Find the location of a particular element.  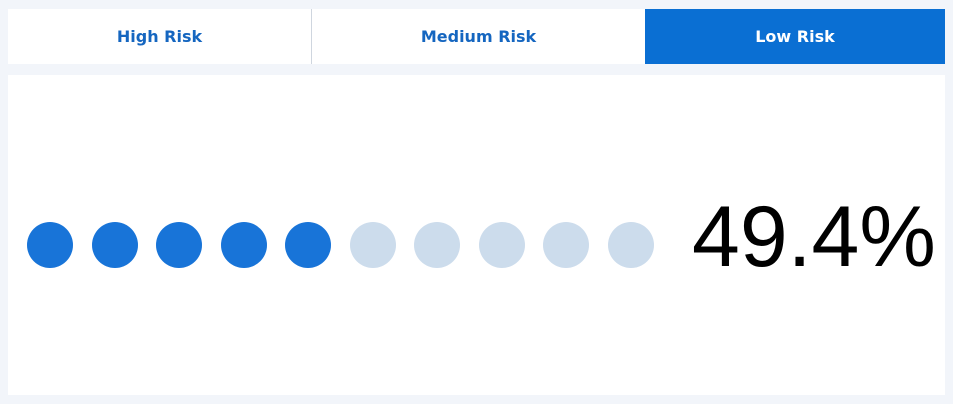

tab-medium-risk: Medium Risk is located at coordinates (478, 36).